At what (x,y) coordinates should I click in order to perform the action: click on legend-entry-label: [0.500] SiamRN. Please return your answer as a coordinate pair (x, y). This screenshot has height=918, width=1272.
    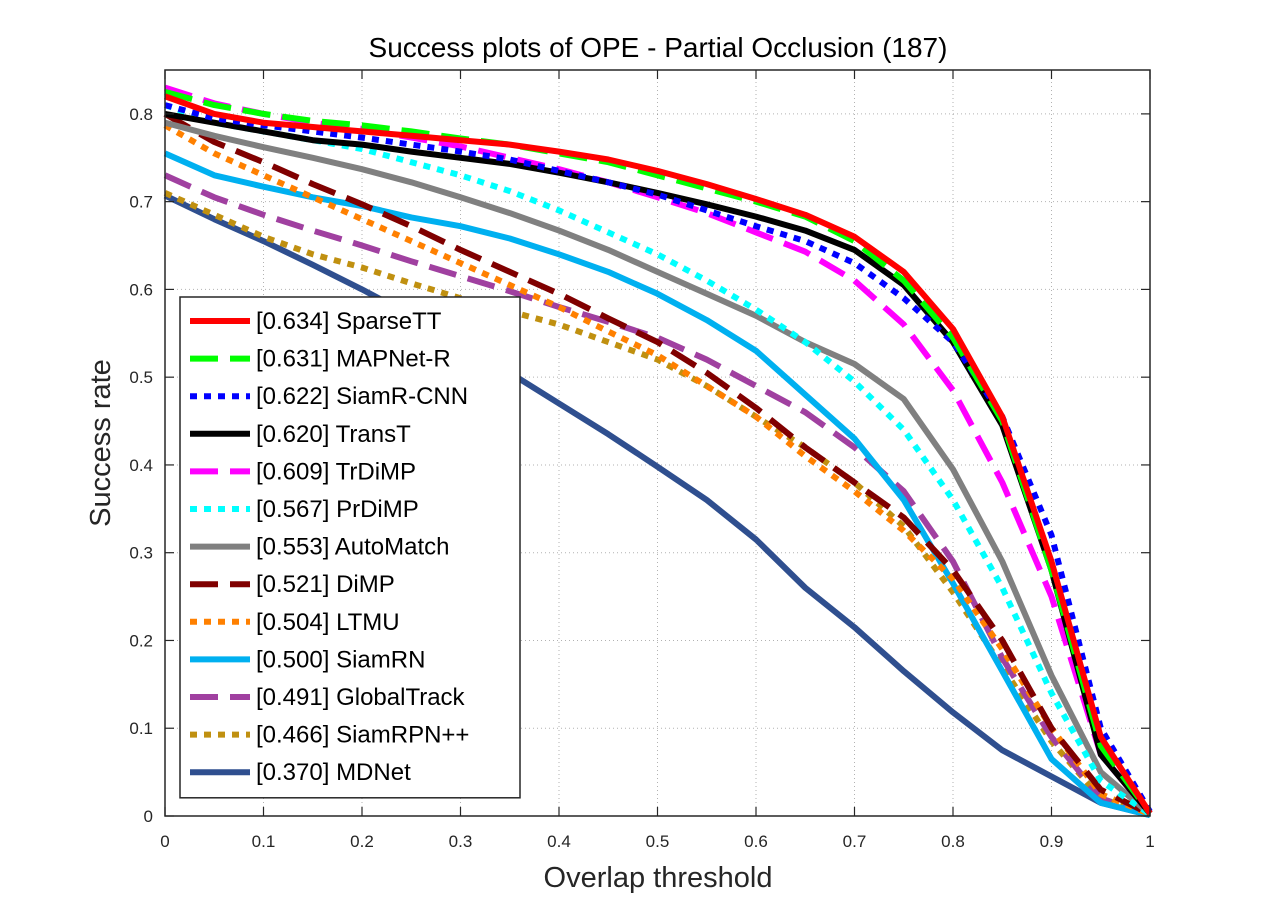
    Looking at the image, I should click on (340, 659).